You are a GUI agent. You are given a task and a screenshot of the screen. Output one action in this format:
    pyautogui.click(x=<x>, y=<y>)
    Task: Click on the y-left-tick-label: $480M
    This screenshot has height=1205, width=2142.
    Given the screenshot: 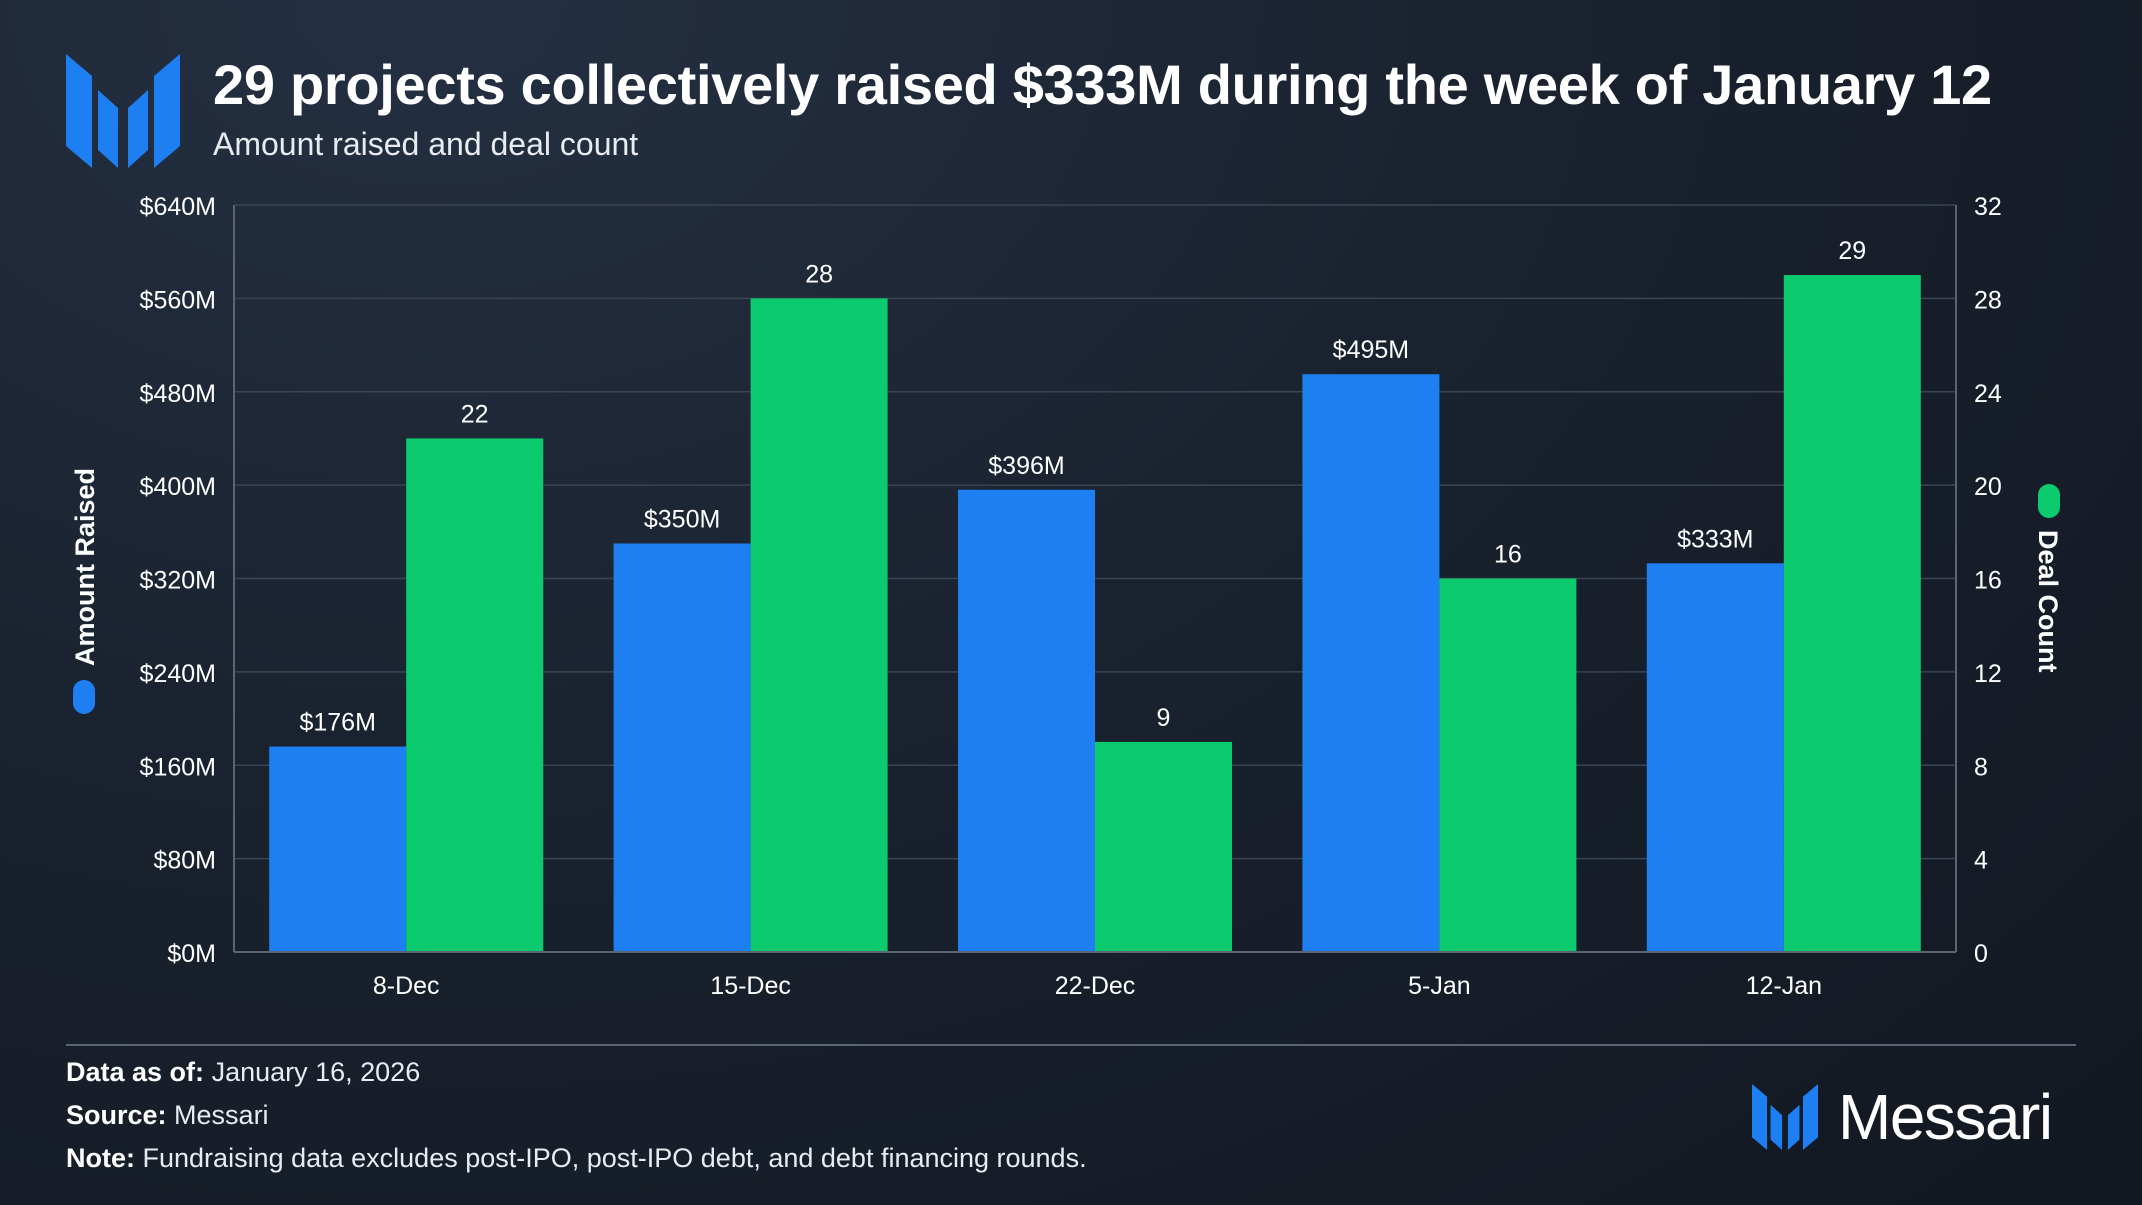 What is the action you would take?
    pyautogui.click(x=178, y=394)
    